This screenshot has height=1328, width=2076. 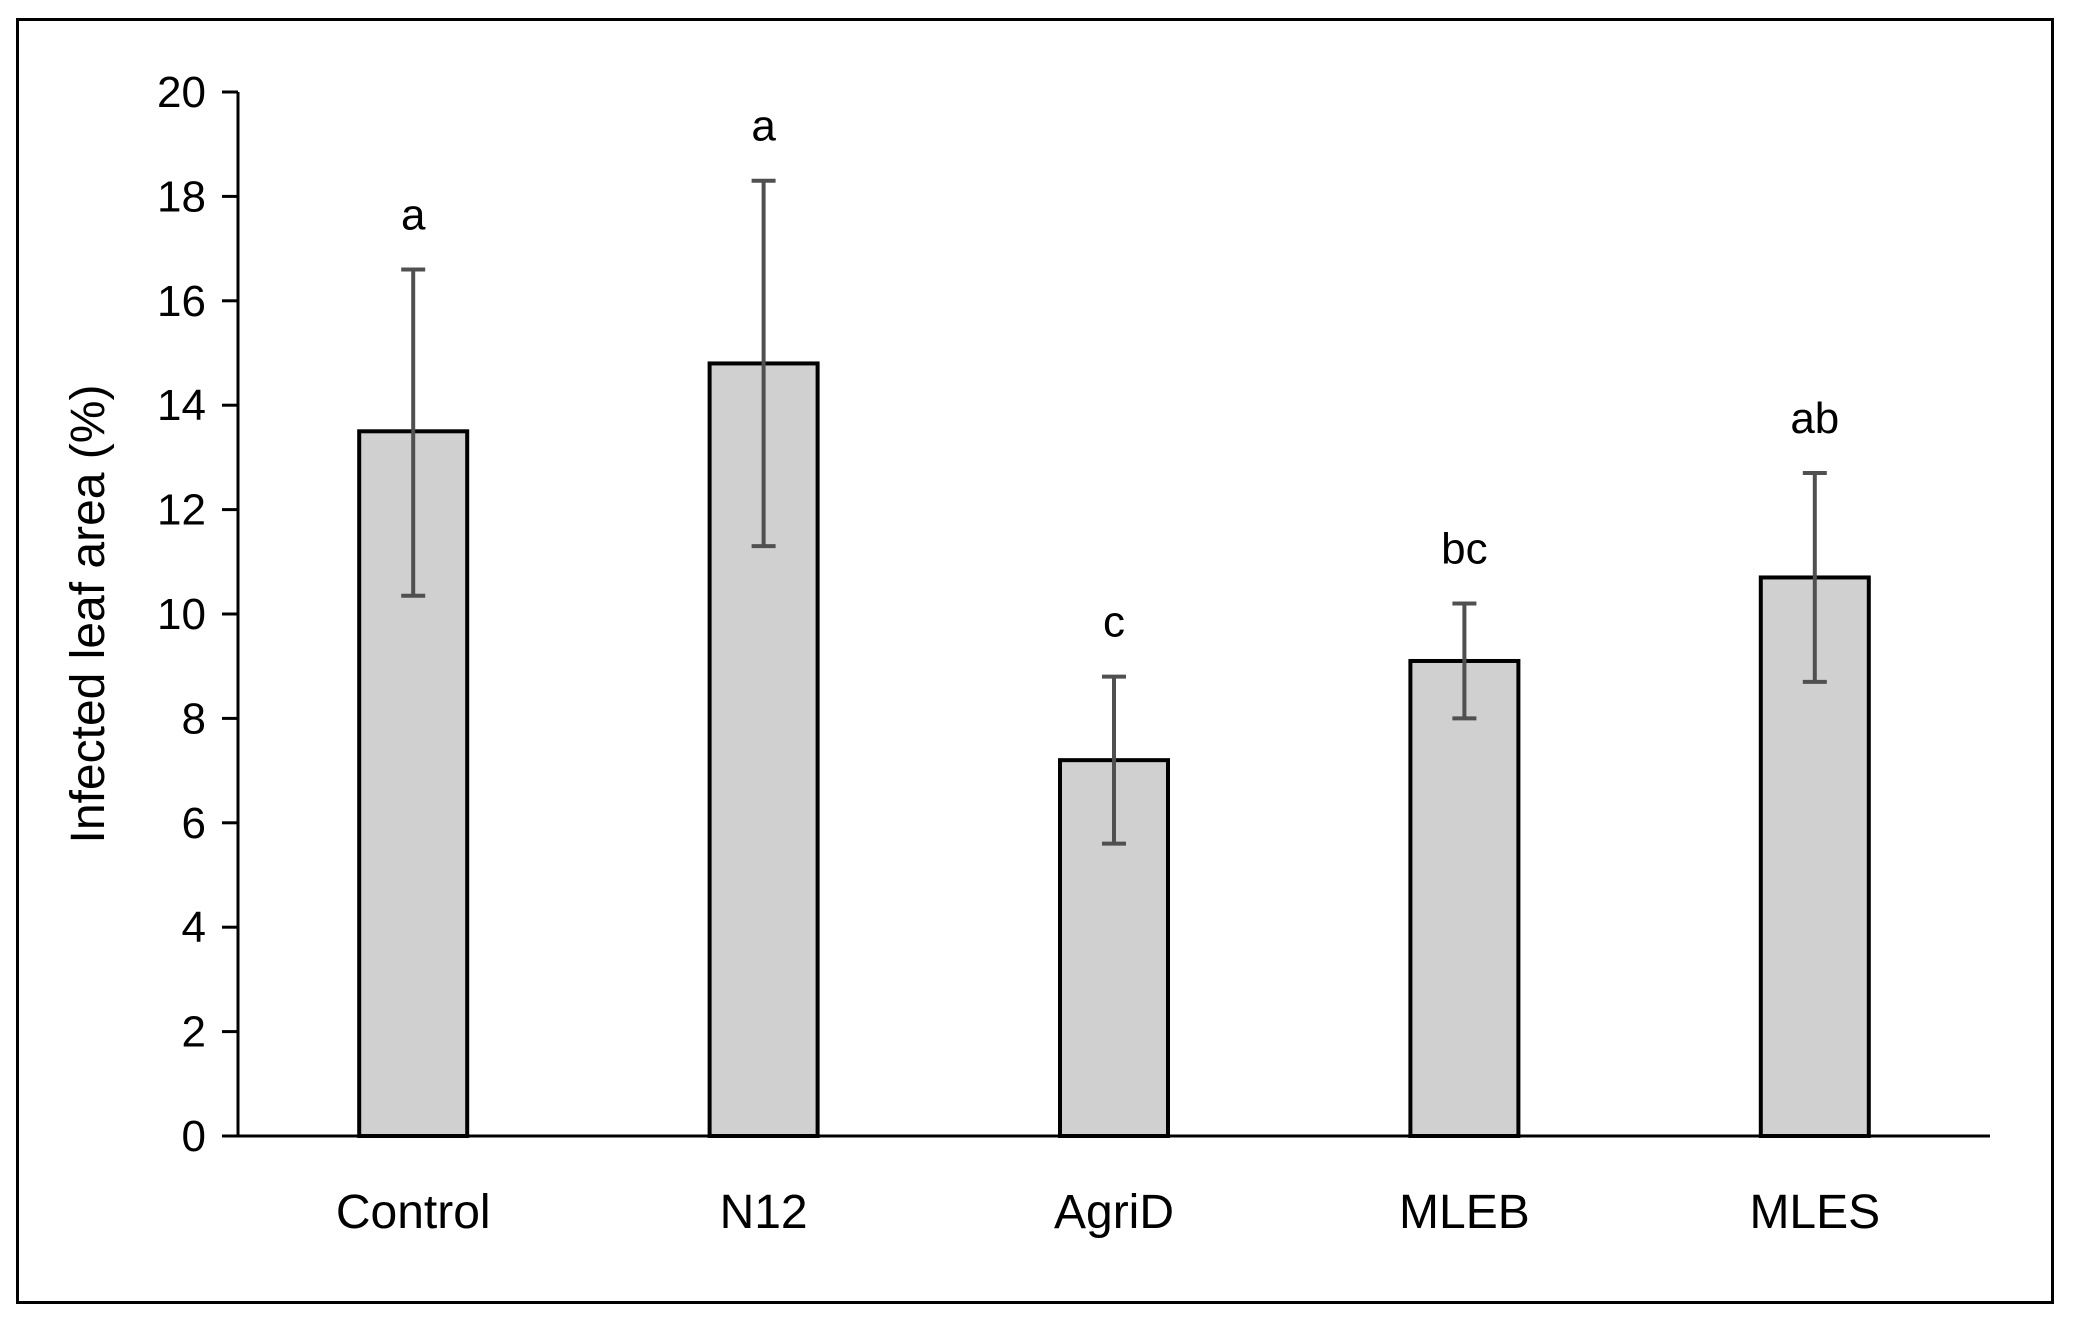 What do you see at coordinates (1814, 418) in the screenshot?
I see `significance-label-mles: ab` at bounding box center [1814, 418].